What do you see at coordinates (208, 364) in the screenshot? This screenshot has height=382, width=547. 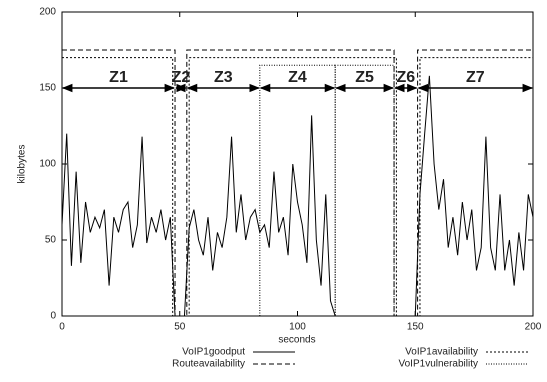 I see `legend-label: Routeavailability` at bounding box center [208, 364].